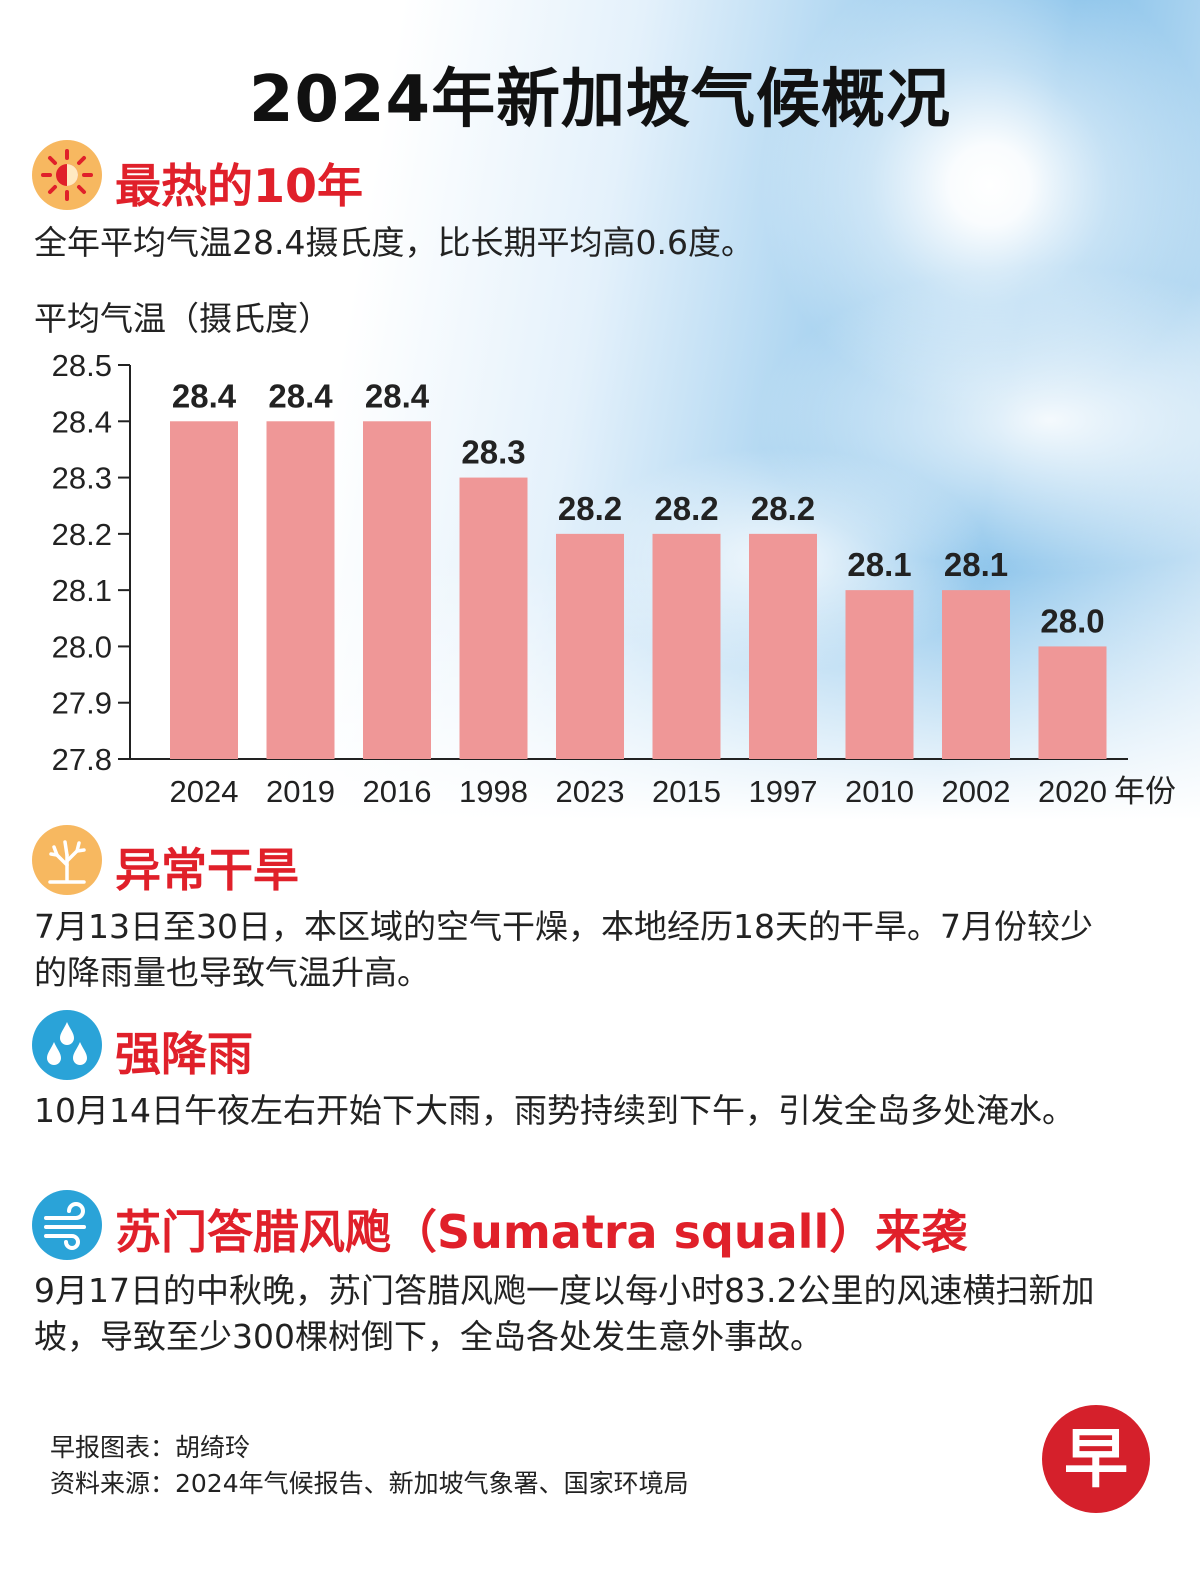 The image size is (1200, 1576). Describe the element at coordinates (554, 1110) in the screenshot. I see `section-text-rain: 10月14日午夜左右开始下大雨，雨势持续到下午，引发全岛多处淹水。` at that location.